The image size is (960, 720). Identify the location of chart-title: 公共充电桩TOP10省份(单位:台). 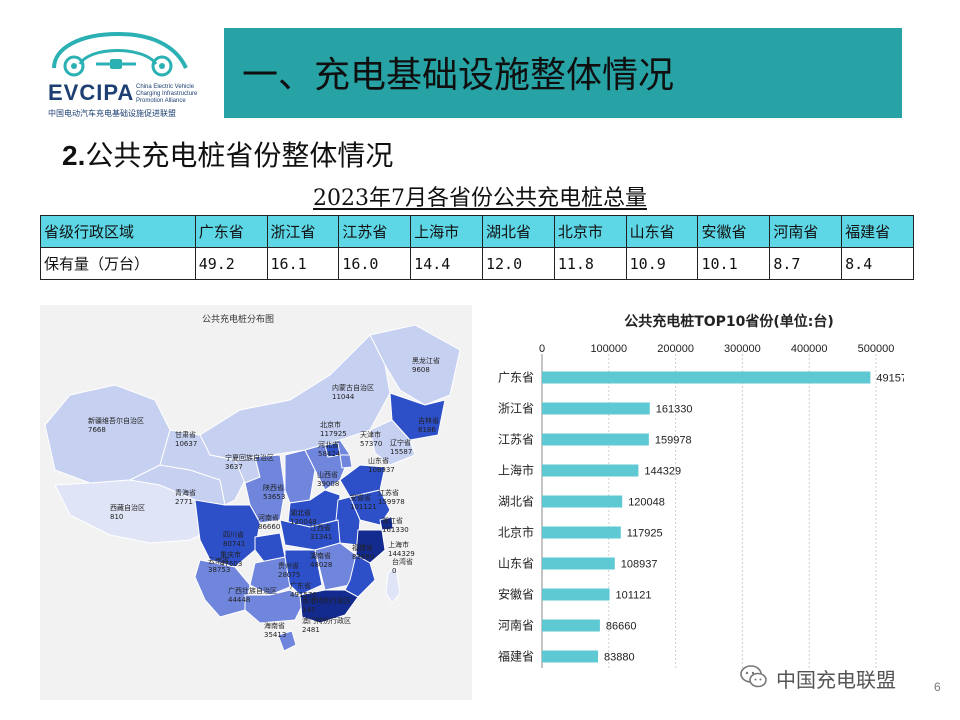
(729, 321).